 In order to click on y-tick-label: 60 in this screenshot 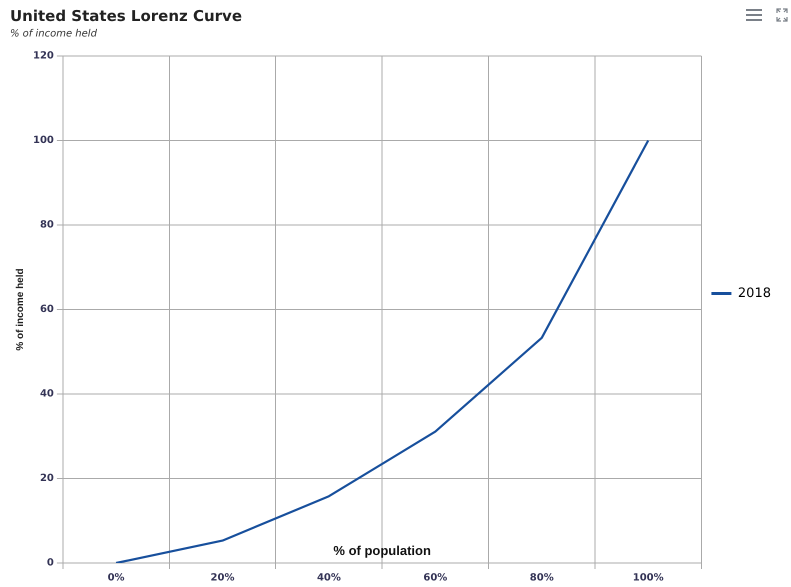, I will do `click(47, 310)`.